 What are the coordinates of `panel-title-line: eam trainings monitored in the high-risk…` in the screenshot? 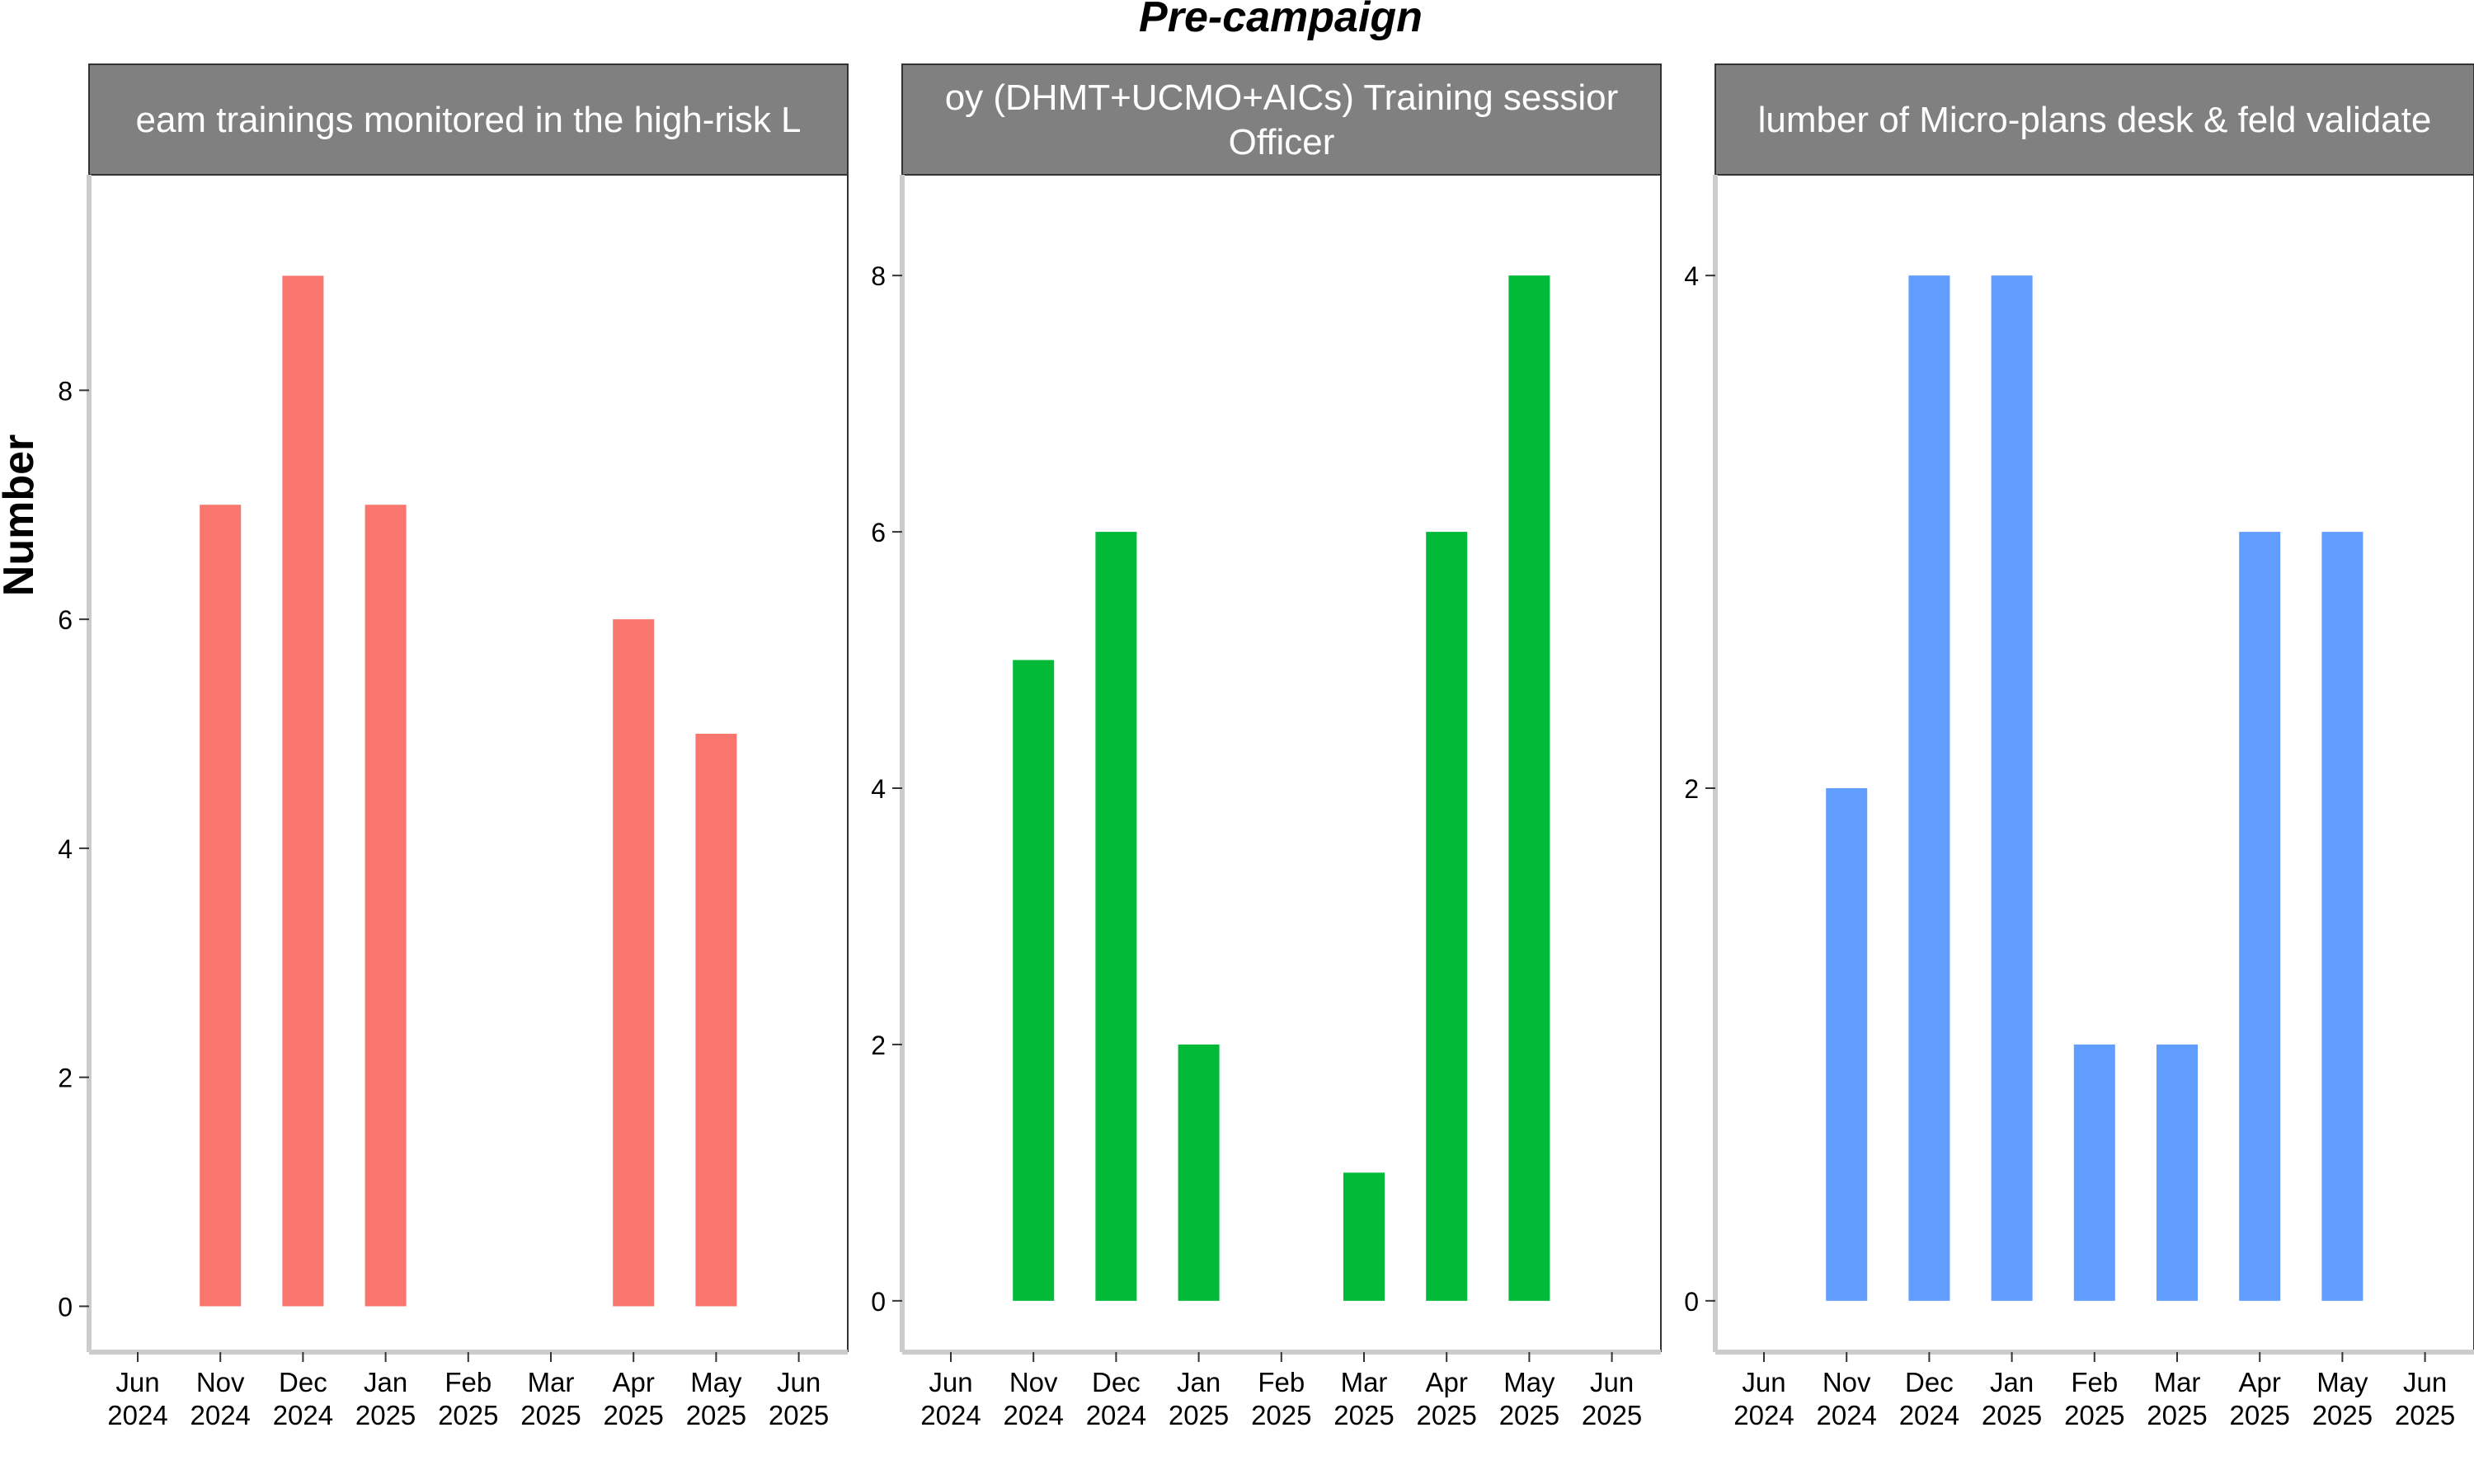 It's located at (468, 120).